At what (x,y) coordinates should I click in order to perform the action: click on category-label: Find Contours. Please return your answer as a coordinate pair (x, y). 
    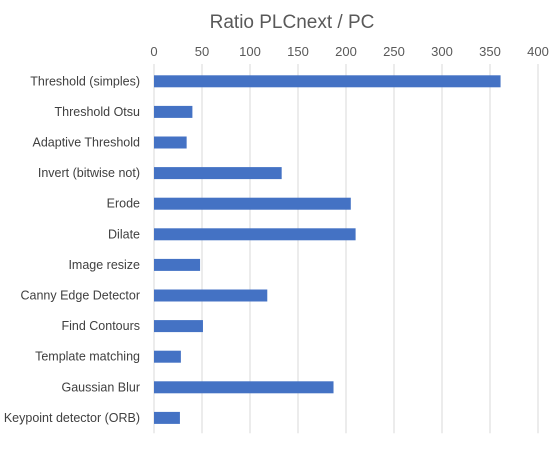
    Looking at the image, I should click on (100, 326).